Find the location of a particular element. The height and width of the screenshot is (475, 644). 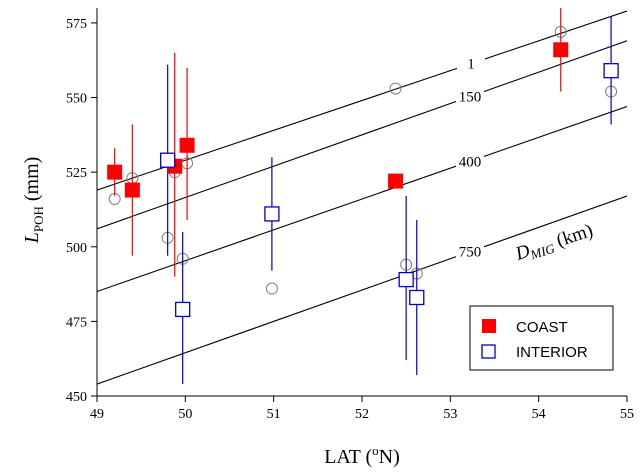

y-tick-label: 475 is located at coordinates (76, 322).